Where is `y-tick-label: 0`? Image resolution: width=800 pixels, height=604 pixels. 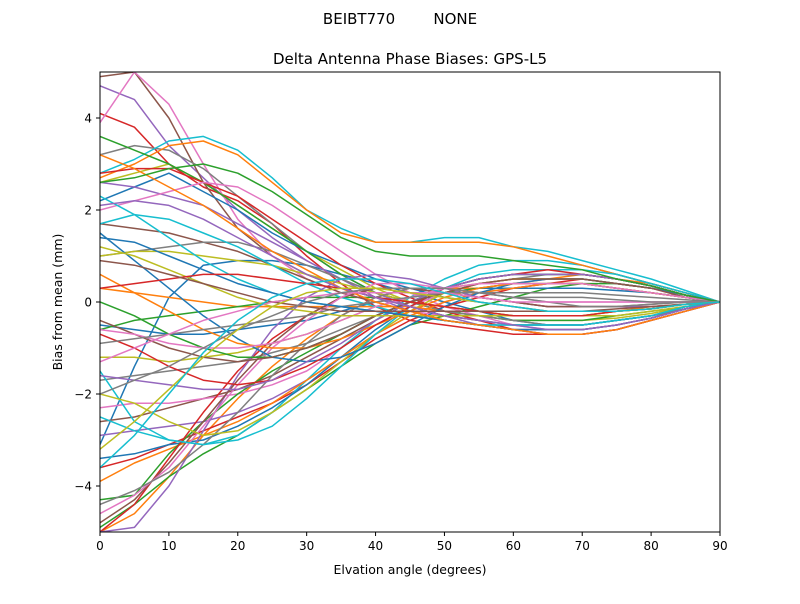 y-tick-label: 0 is located at coordinates (88, 303).